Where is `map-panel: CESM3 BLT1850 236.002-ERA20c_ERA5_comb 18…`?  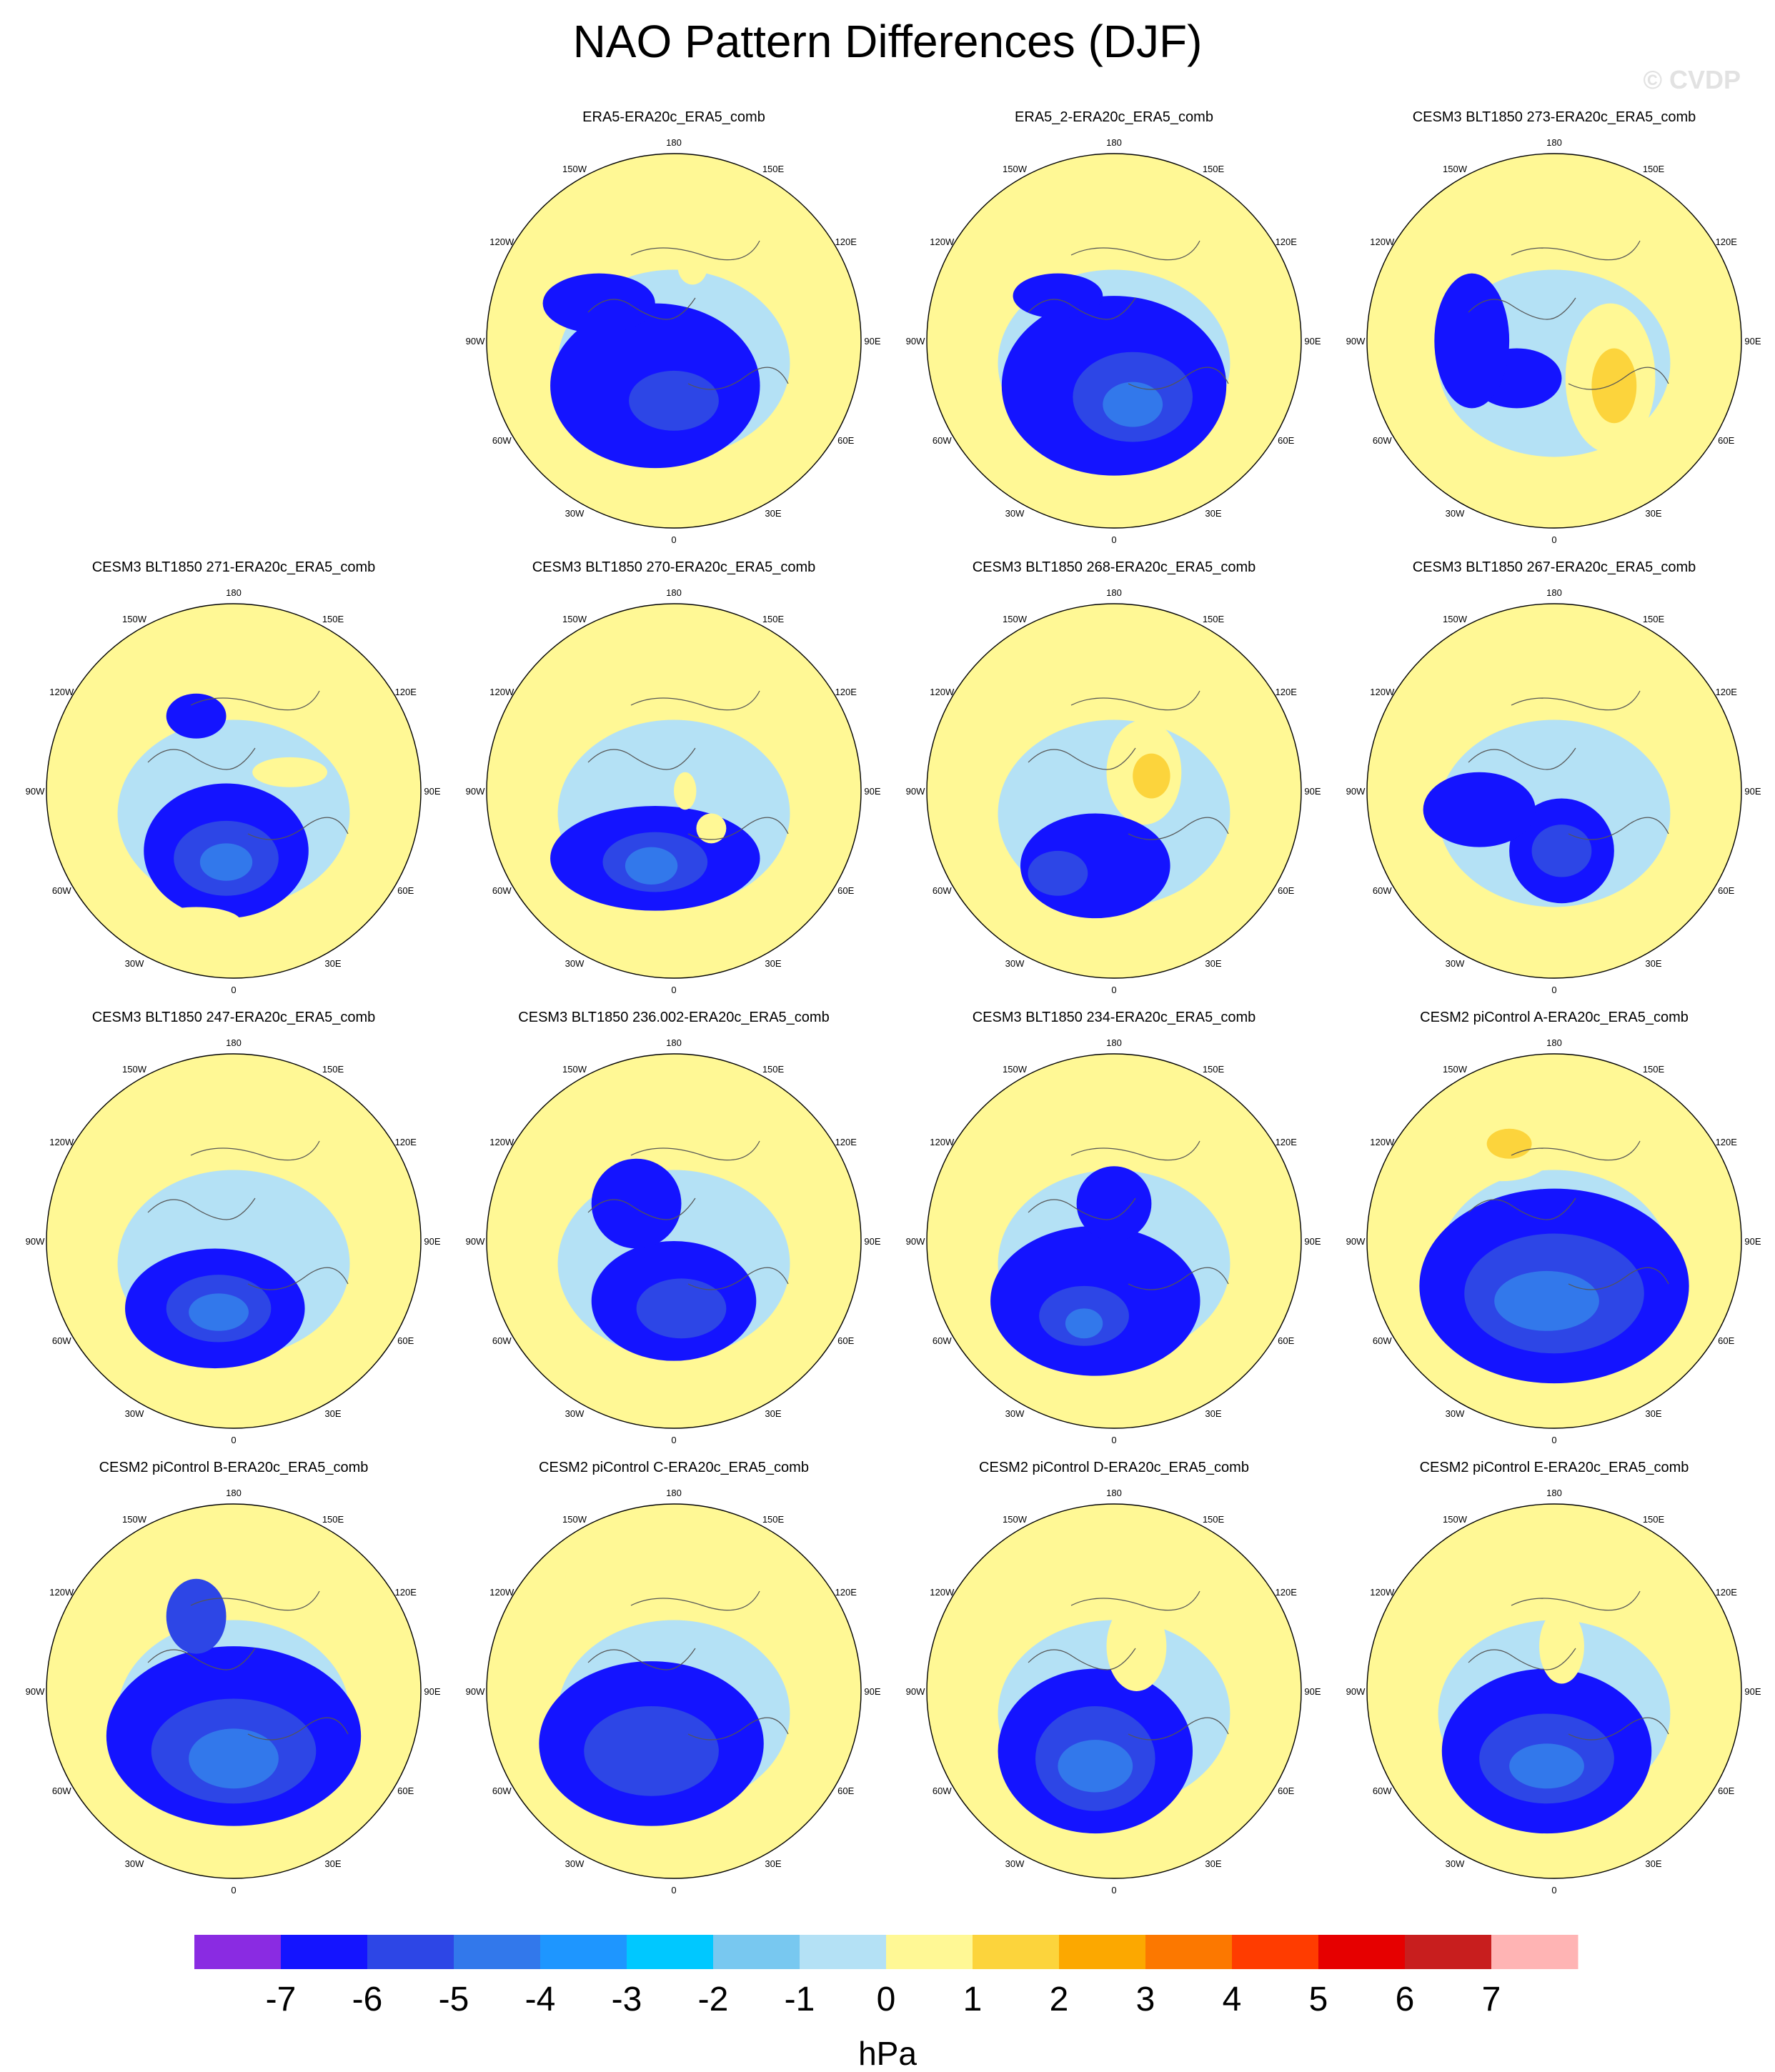
map-panel: CESM3 BLT1850 236.002-ERA20c_ERA5_comb 18… is located at coordinates (673, 1234).